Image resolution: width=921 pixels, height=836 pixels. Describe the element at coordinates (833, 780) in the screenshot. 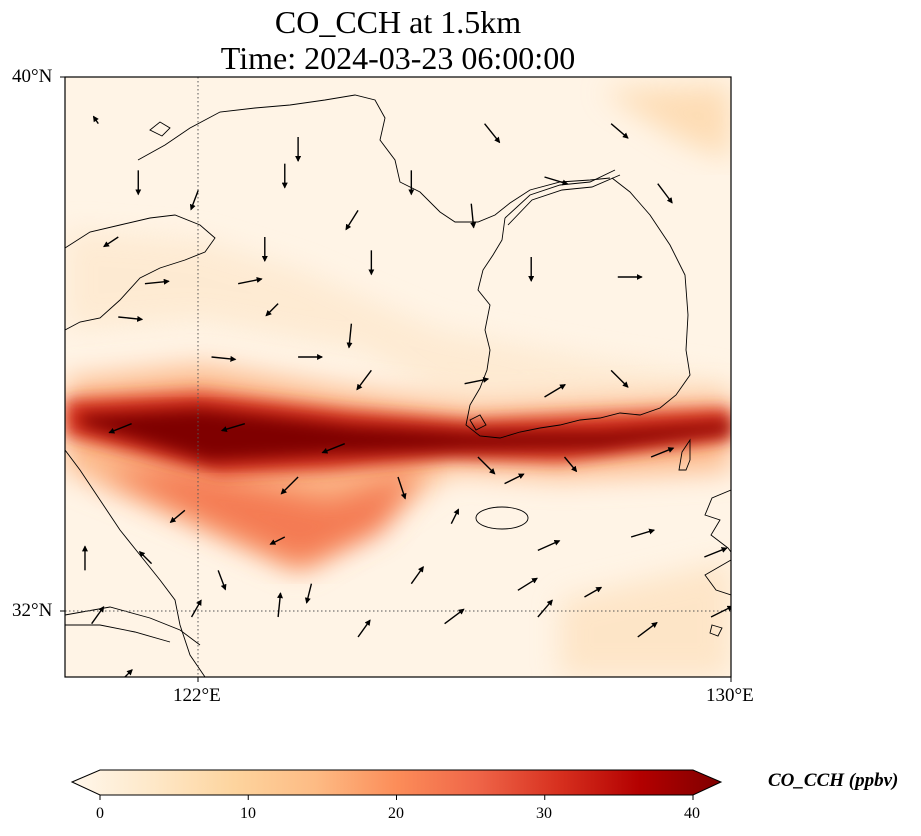

I see `colorbar-label: CO_CCH (ppbv)` at that location.